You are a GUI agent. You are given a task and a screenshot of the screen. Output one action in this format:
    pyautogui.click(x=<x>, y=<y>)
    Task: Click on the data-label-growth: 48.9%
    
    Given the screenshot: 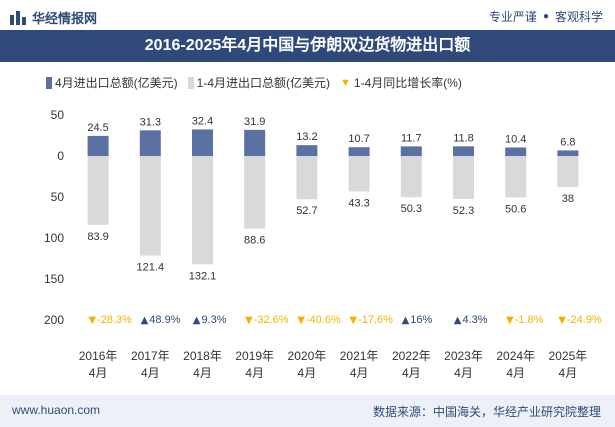 What is the action you would take?
    pyautogui.click(x=164, y=320)
    